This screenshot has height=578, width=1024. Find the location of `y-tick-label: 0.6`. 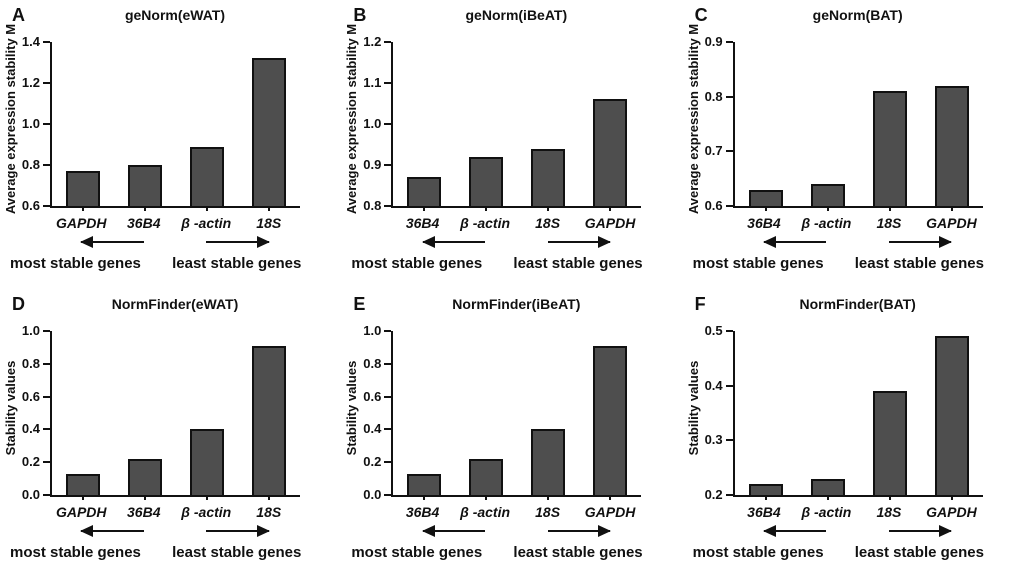

y-tick-label: 0.6 is located at coordinates (30, 205).